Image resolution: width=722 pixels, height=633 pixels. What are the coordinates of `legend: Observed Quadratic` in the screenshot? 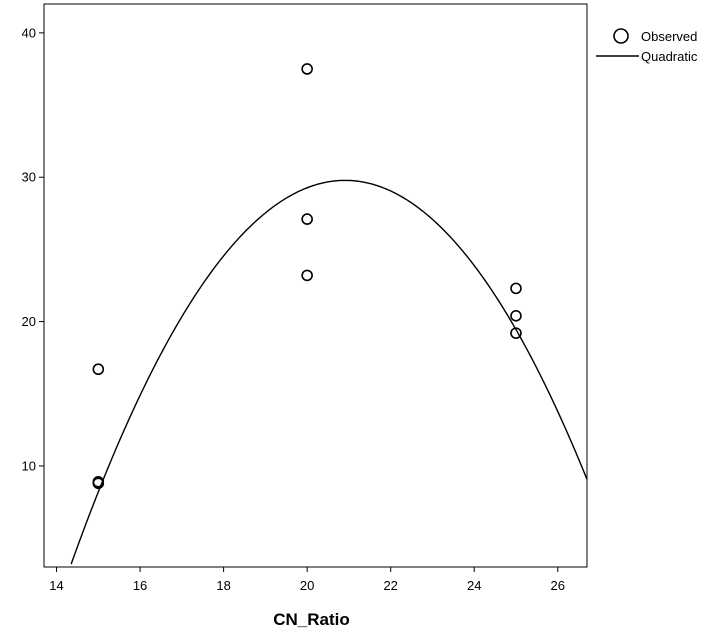 It's located at (647, 46).